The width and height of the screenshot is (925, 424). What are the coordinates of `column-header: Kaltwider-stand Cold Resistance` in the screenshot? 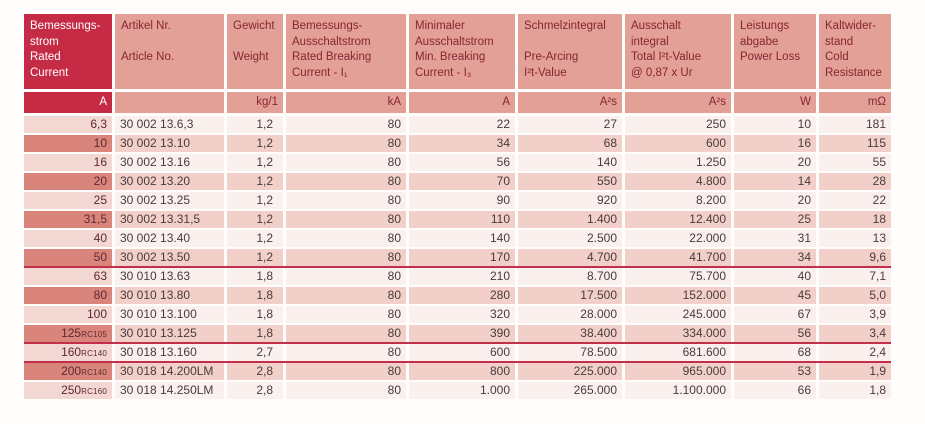 It's located at (855, 51).